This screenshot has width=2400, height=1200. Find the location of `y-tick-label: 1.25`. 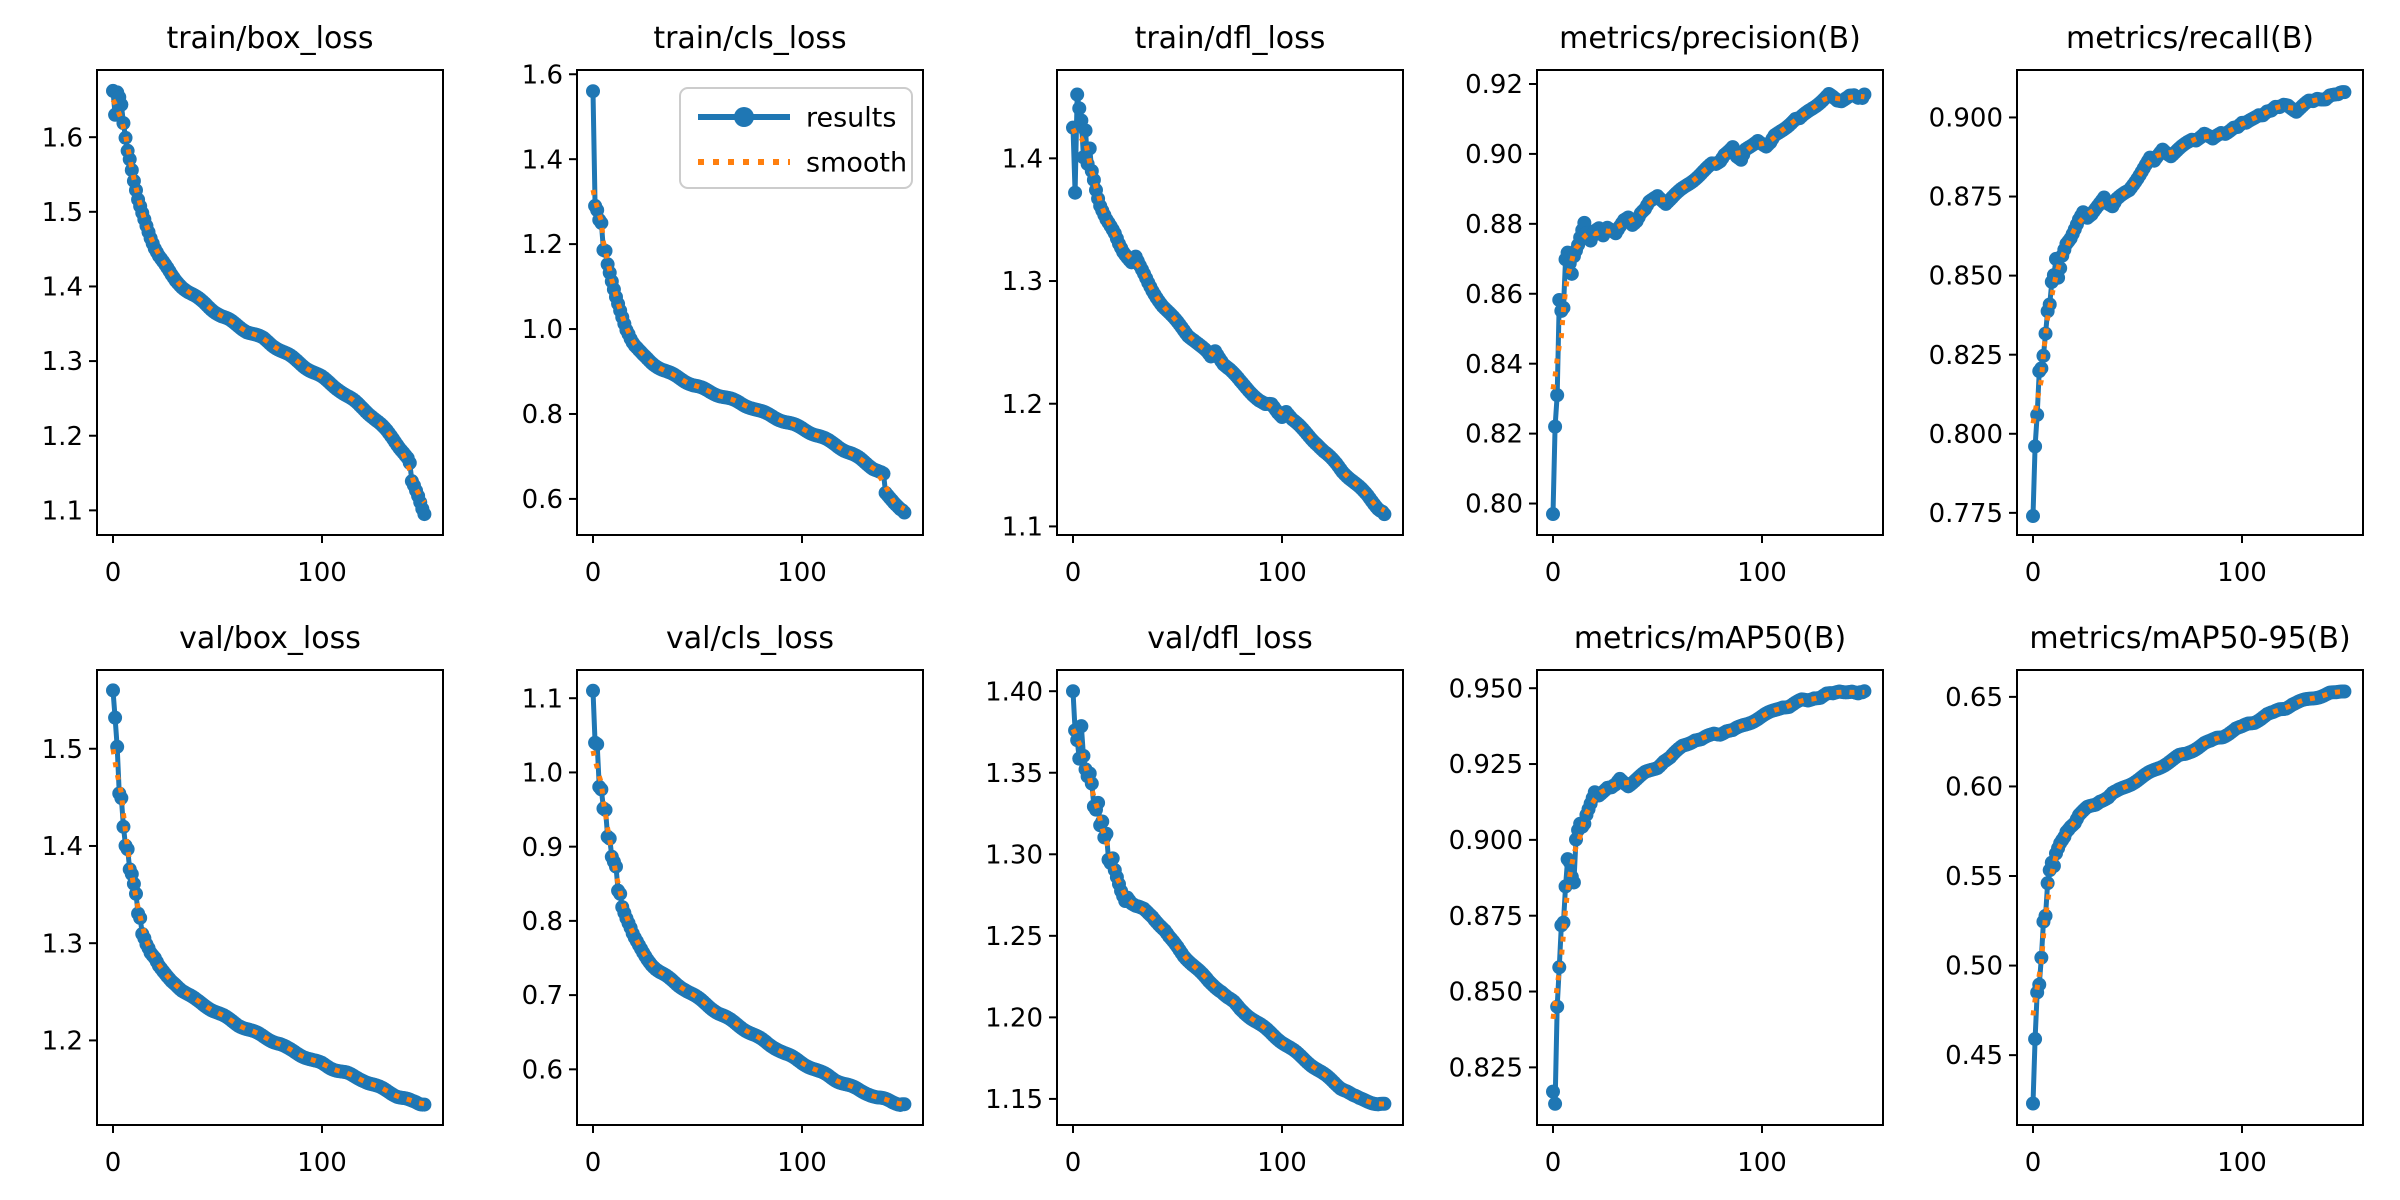

y-tick-label: 1.25 is located at coordinates (1014, 937).